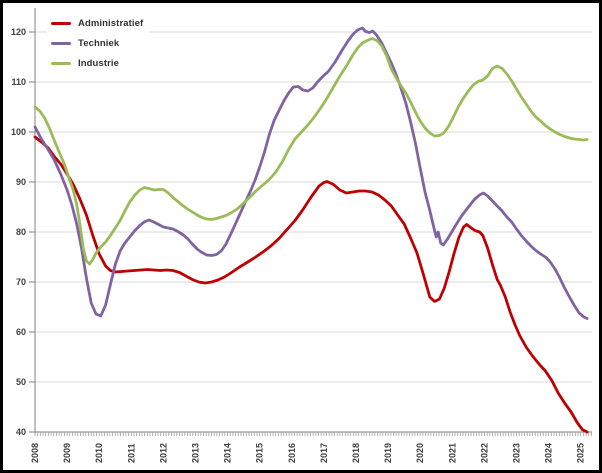 The width and height of the screenshot is (602, 473). What do you see at coordinates (21, 232) in the screenshot?
I see `svg-text: 80` at bounding box center [21, 232].